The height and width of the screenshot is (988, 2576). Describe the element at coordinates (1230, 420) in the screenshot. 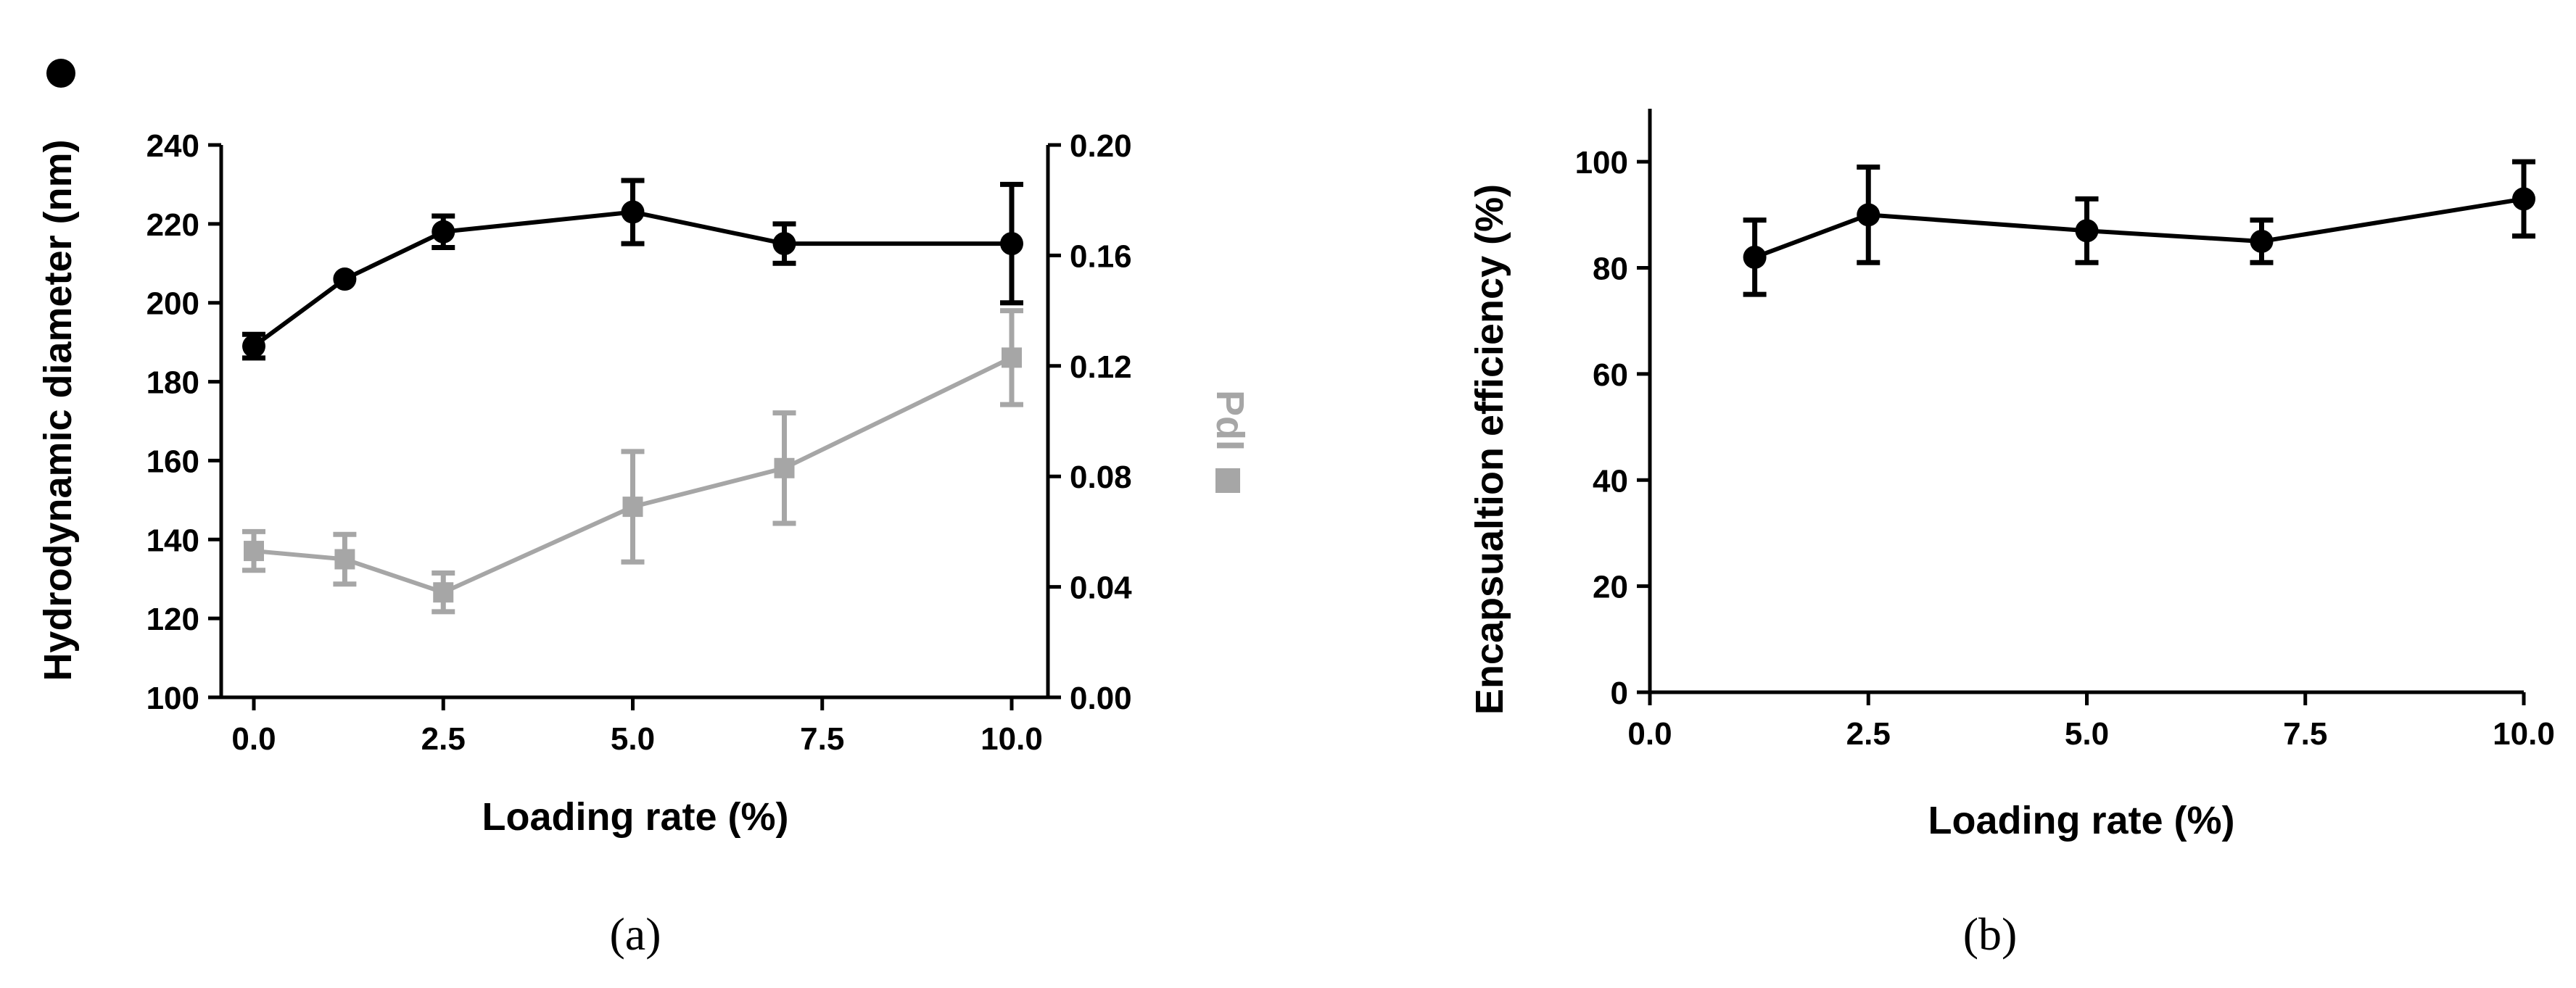

I see `chart-a-y2-axis-label: PdI` at that location.